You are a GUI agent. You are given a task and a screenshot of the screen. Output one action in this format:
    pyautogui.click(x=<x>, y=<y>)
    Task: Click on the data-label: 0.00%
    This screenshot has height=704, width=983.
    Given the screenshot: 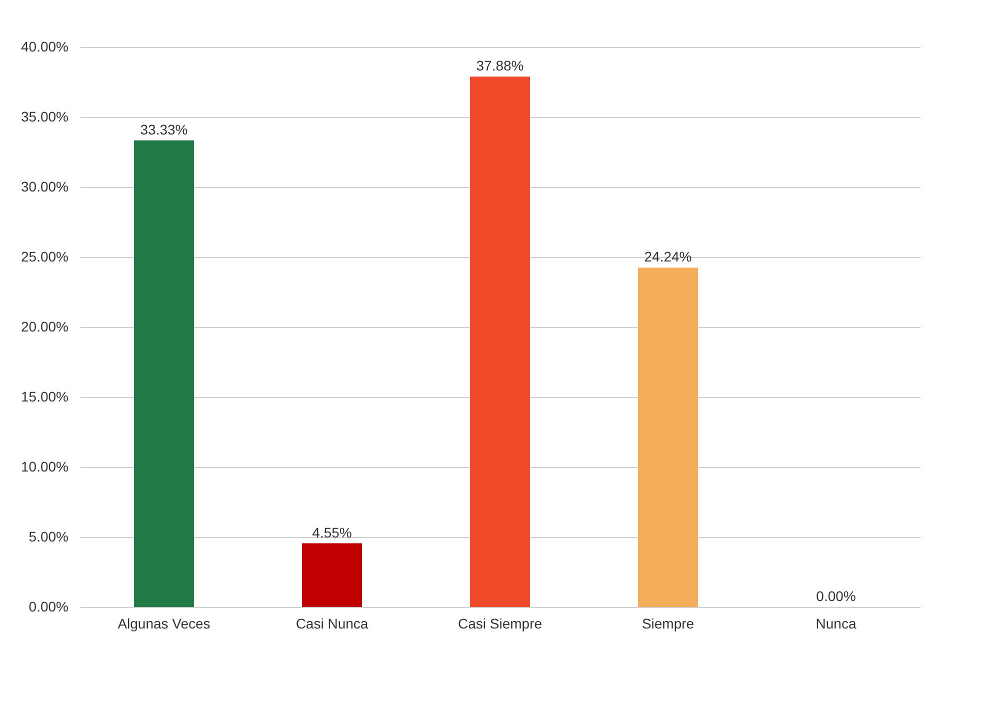 What is the action you would take?
    pyautogui.click(x=836, y=596)
    